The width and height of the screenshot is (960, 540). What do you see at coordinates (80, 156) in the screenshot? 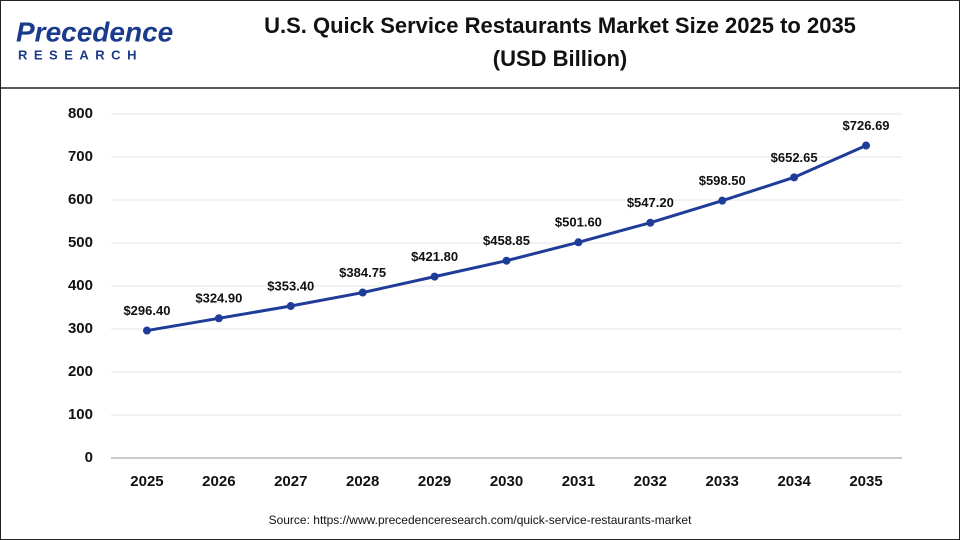
I see `y-tick-label: 700` at bounding box center [80, 156].